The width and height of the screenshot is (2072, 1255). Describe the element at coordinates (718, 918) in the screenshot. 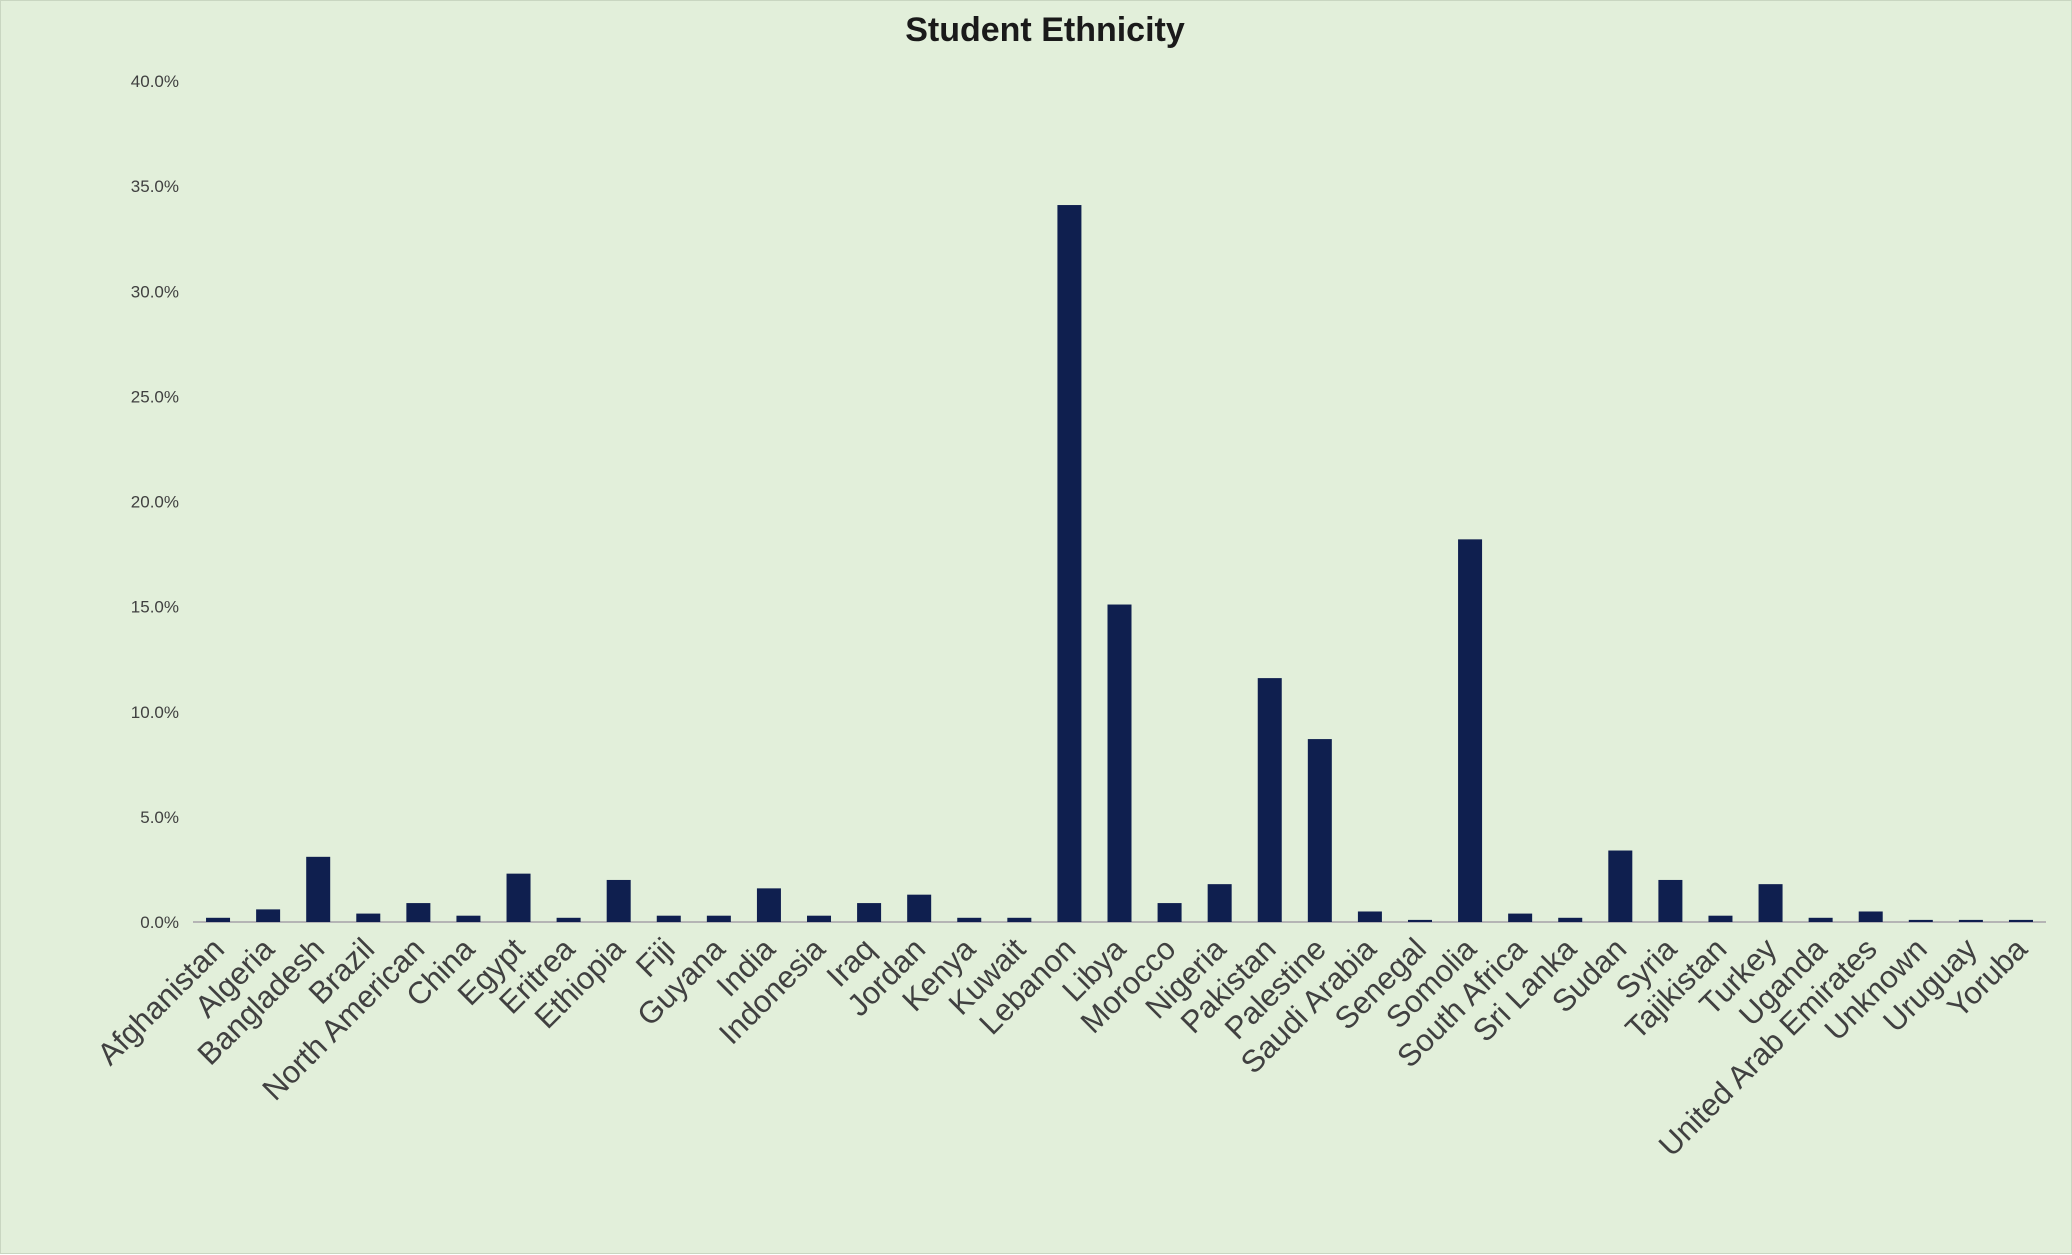

I see `bar-guyana` at that location.